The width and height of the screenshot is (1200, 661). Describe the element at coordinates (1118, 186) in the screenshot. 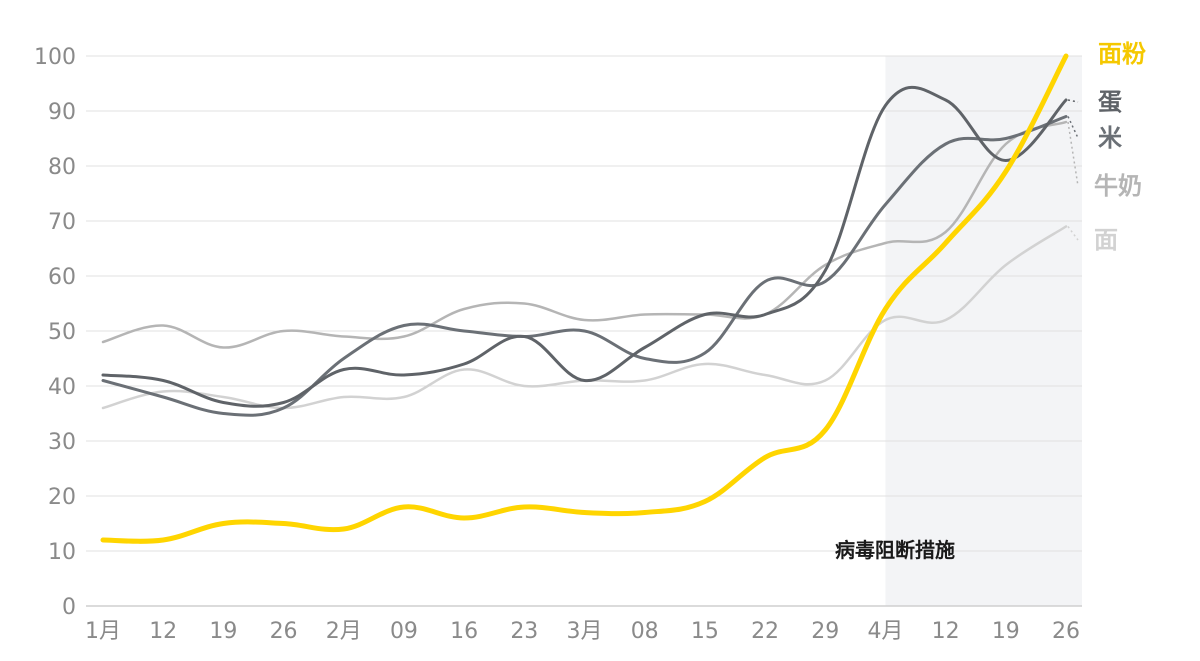

I see `series-label-4: 牛奶` at that location.